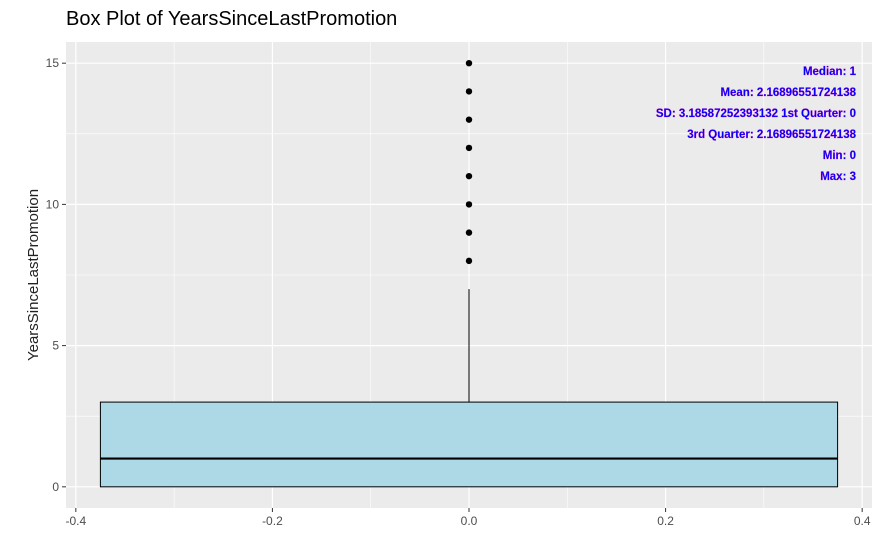  What do you see at coordinates (469, 162) in the screenshot?
I see `outlier-points` at bounding box center [469, 162].